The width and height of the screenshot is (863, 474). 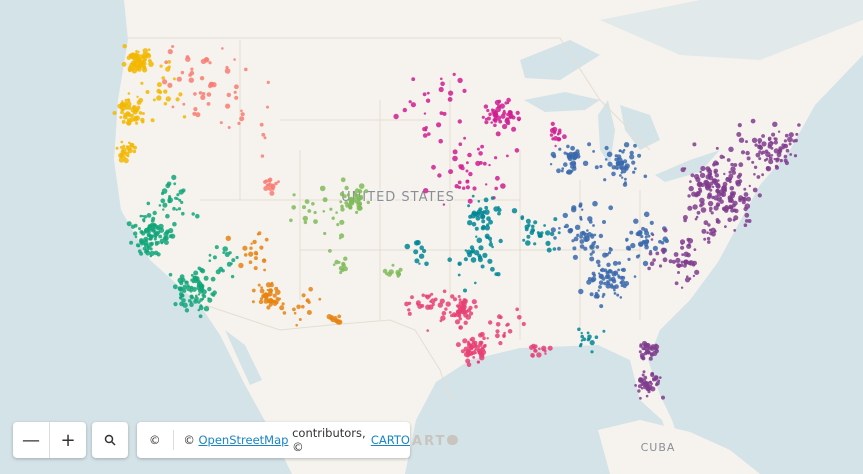 I want to click on search-icon, so click(x=110, y=440).